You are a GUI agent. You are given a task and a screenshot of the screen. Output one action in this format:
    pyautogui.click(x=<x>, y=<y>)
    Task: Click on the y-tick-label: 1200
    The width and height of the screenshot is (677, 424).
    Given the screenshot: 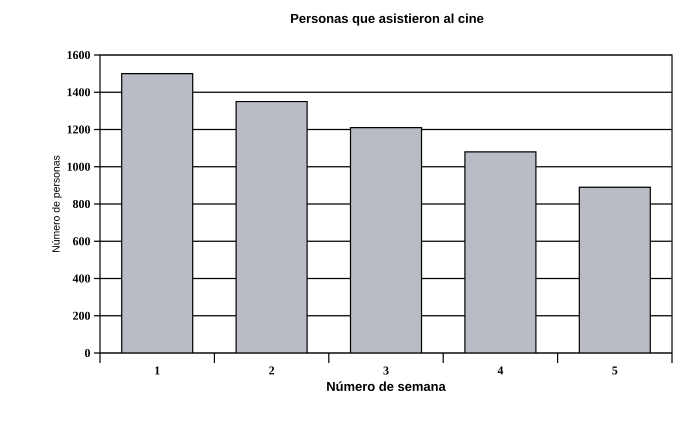 What is the action you would take?
    pyautogui.click(x=79, y=129)
    